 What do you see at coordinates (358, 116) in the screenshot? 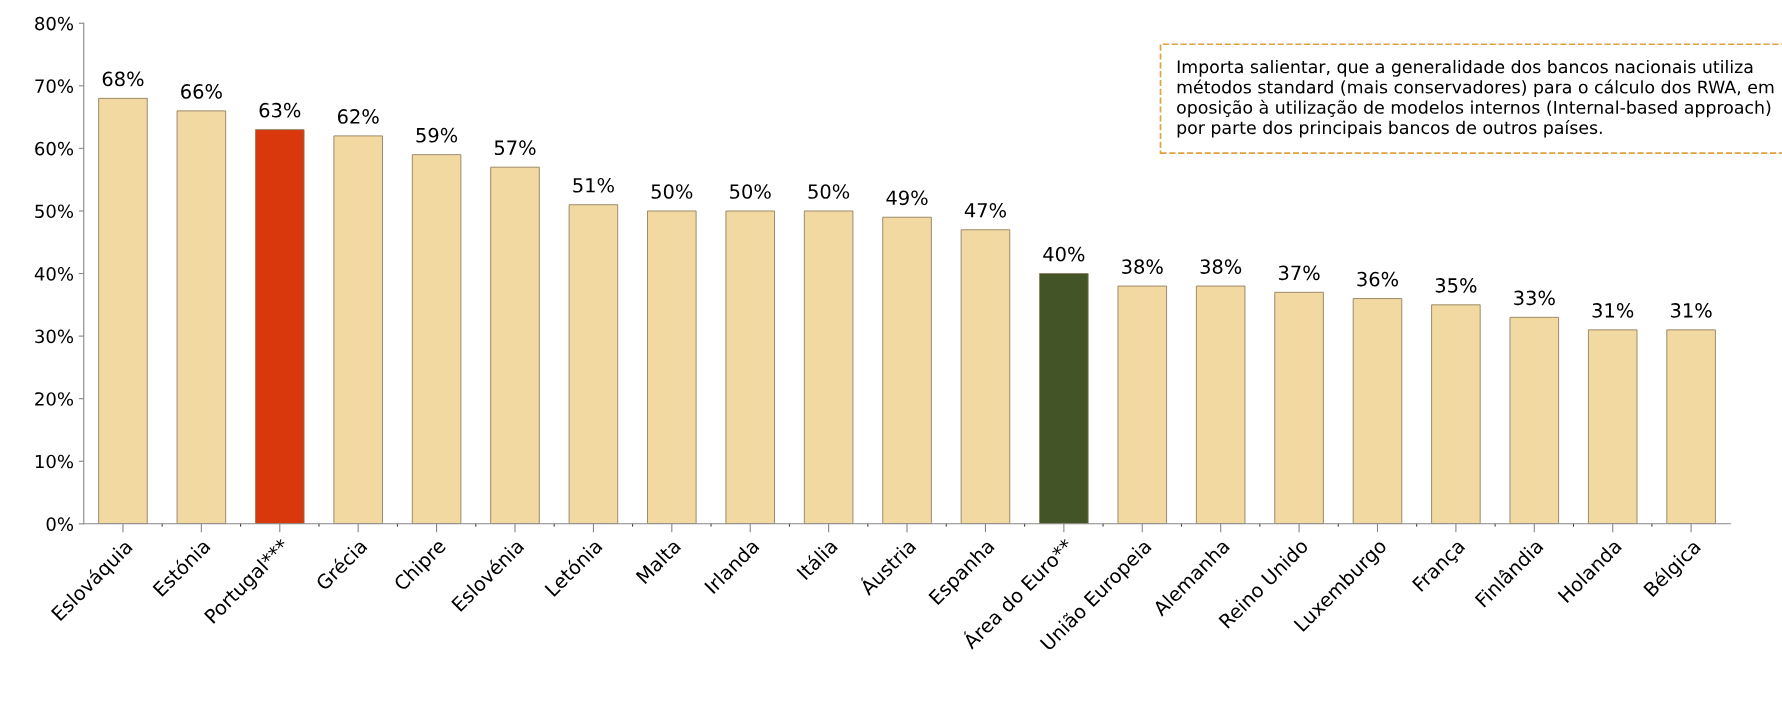
I see `data-label: 62%` at bounding box center [358, 116].